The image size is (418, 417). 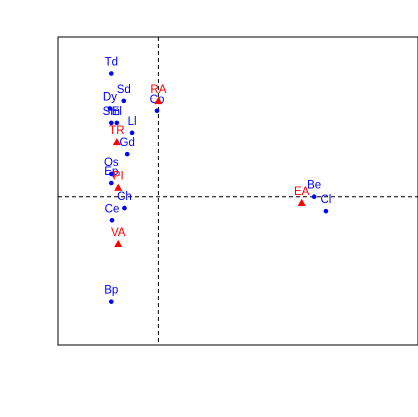 What do you see at coordinates (301, 202) in the screenshot?
I see `point-triangle-ea` at bounding box center [301, 202].